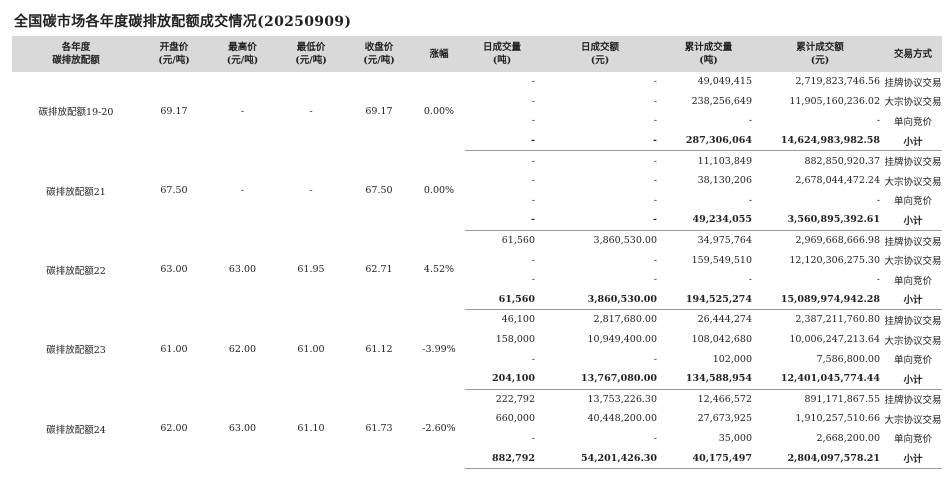  What do you see at coordinates (834, 101) in the screenshot?
I see `cum-amount-cell: 11,905,160,236.02` at bounding box center [834, 101].